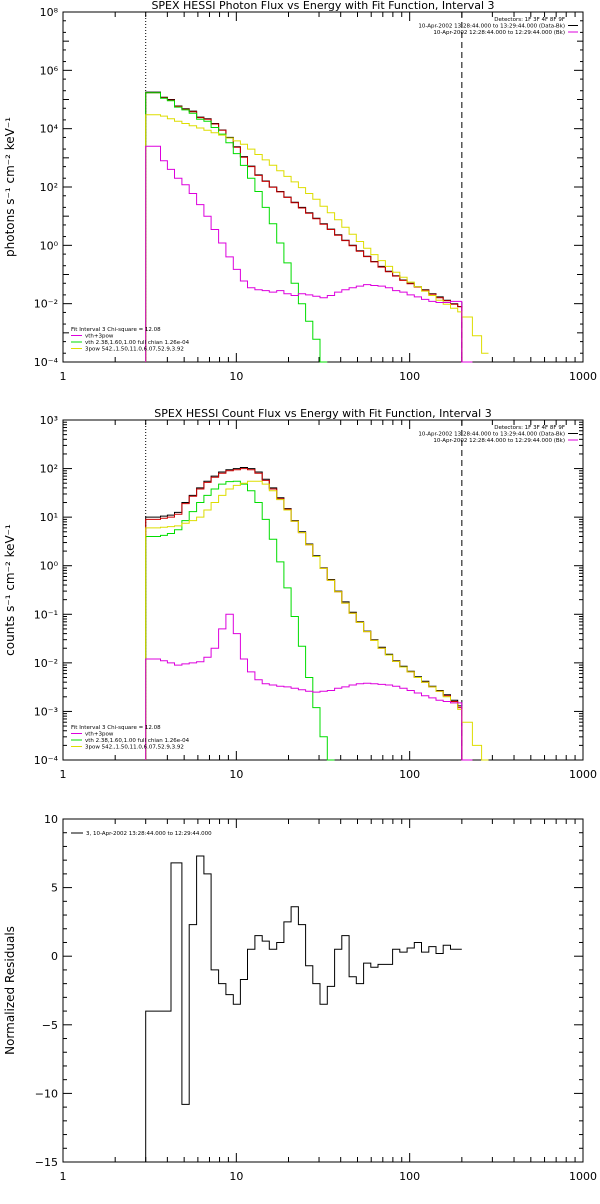 Image resolution: width=600 pixels, height=1204 pixels. What do you see at coordinates (49, 129) in the screenshot?
I see `y-tick-label: 10⁴` at bounding box center [49, 129].